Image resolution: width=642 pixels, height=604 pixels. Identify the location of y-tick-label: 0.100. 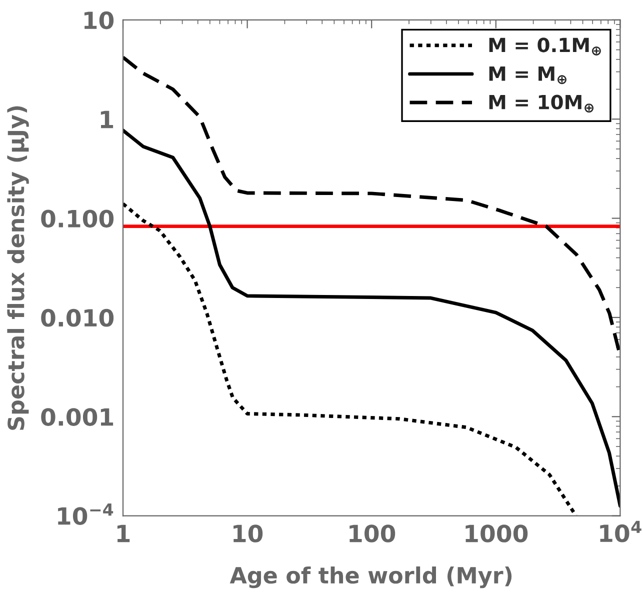
(77, 219).